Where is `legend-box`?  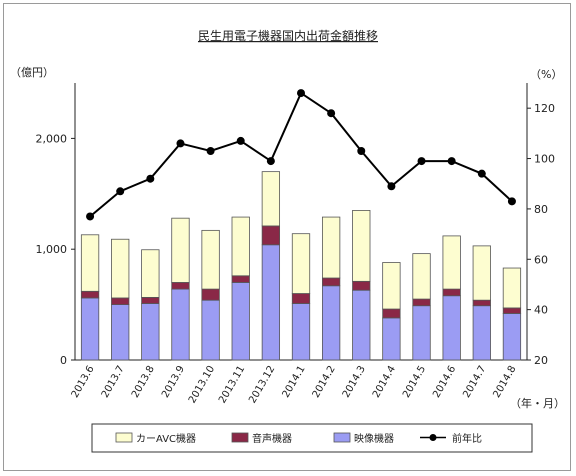
legend-box is located at coordinates (312, 438).